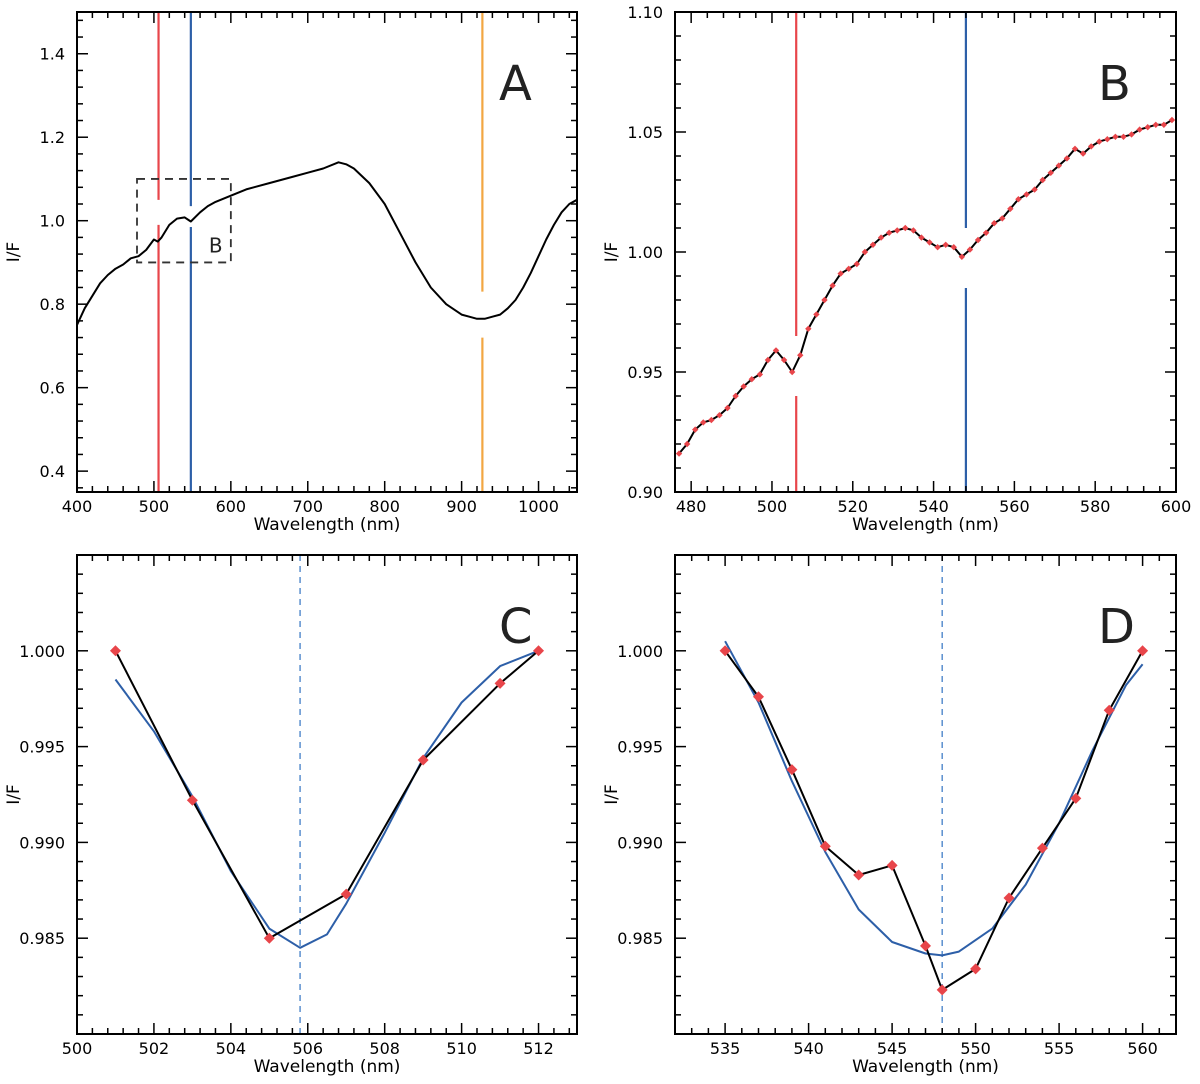  Describe the element at coordinates (725, 1048) in the screenshot. I see `x-tick-label: 535` at that location.